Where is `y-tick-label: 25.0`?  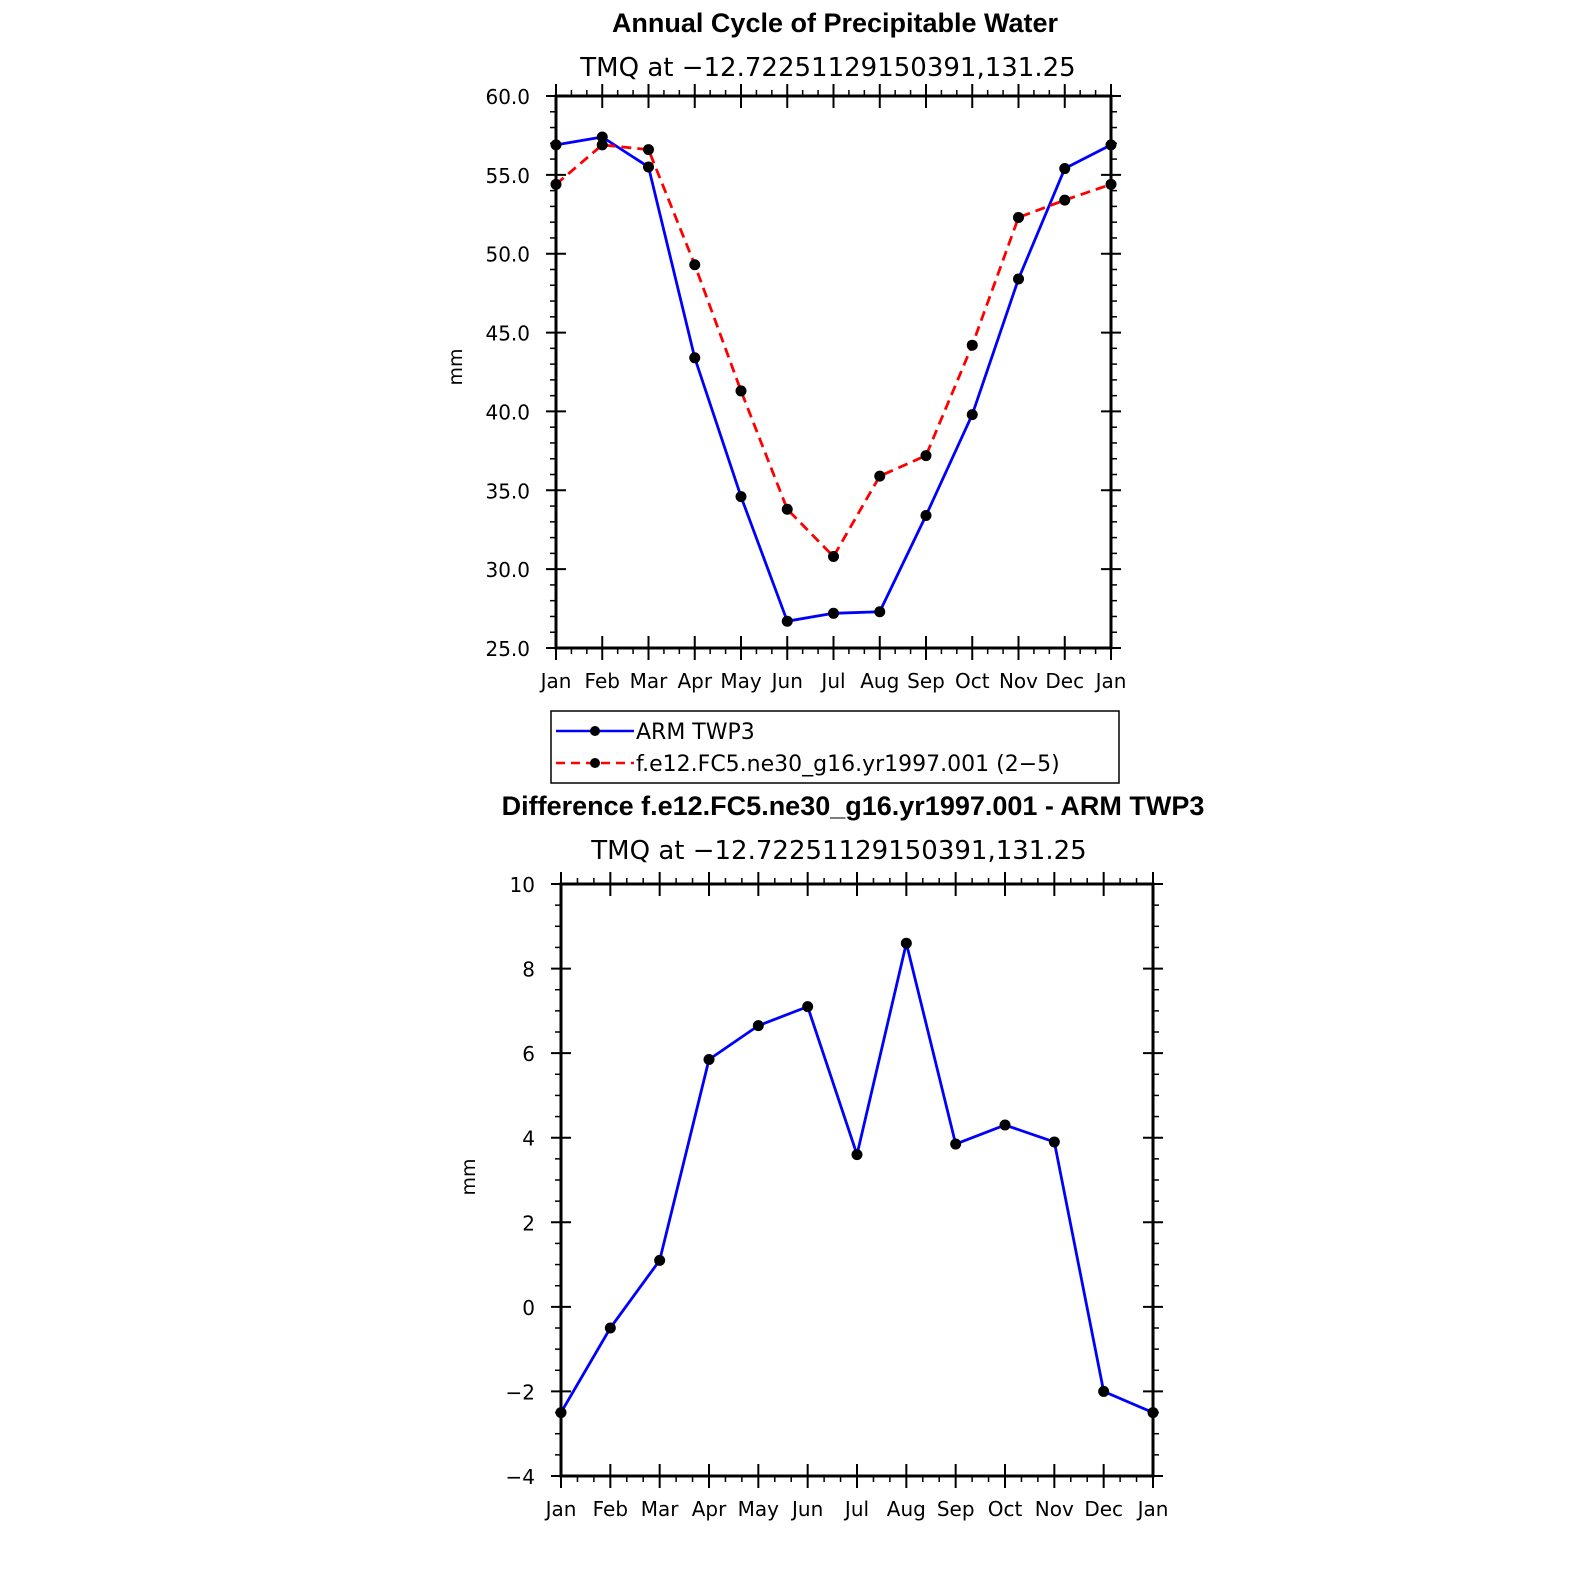 y-tick-label: 25.0 is located at coordinates (507, 649).